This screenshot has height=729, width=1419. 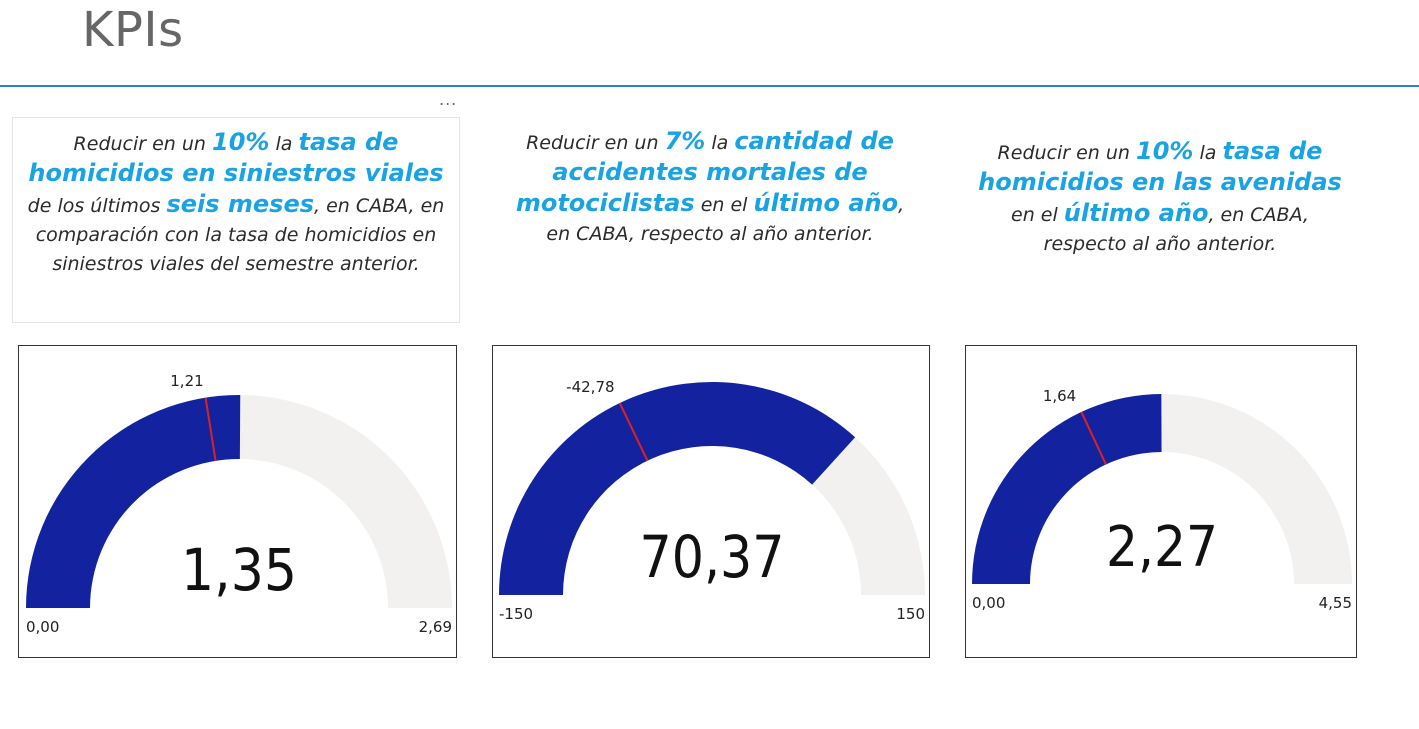 What do you see at coordinates (435, 627) in the screenshot?
I see `gauge-max-label: 2,69` at bounding box center [435, 627].